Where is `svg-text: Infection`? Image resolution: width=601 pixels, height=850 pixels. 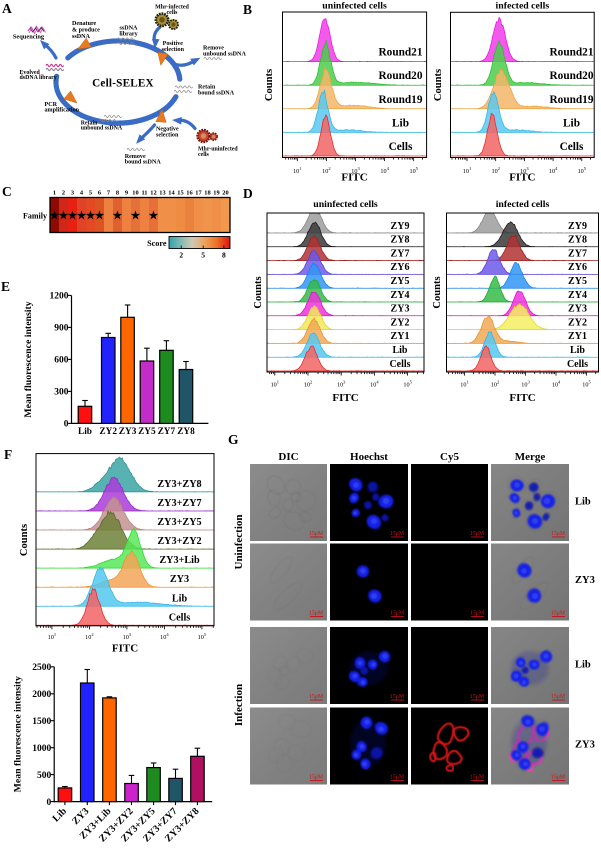
svg-text: Infection is located at coordinates (239, 705).